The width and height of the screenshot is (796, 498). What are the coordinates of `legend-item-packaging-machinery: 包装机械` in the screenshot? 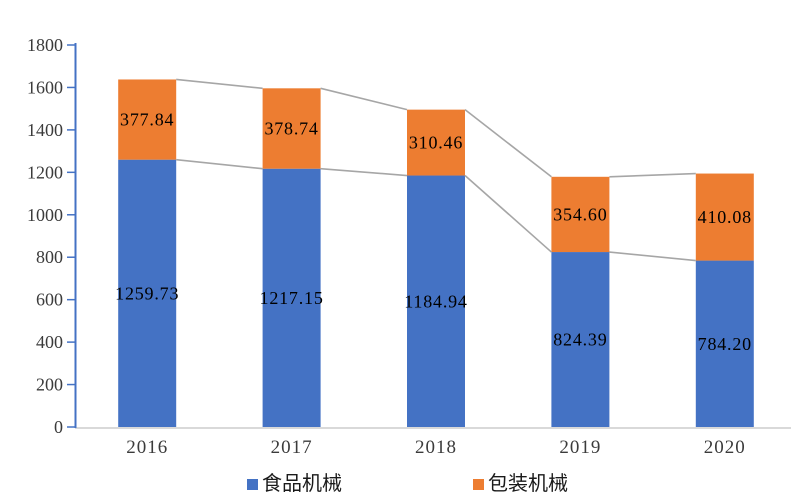 It's located at (520, 484).